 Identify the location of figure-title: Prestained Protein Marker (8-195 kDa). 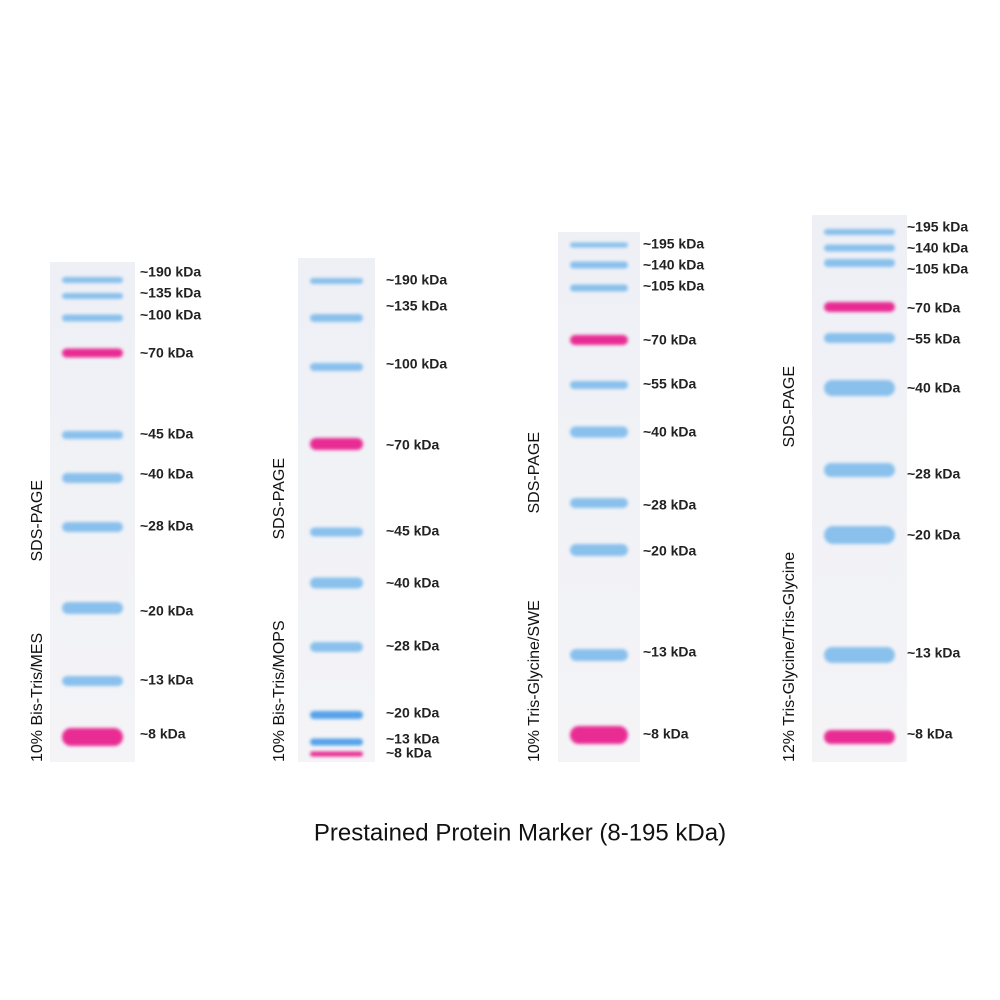
(520, 832).